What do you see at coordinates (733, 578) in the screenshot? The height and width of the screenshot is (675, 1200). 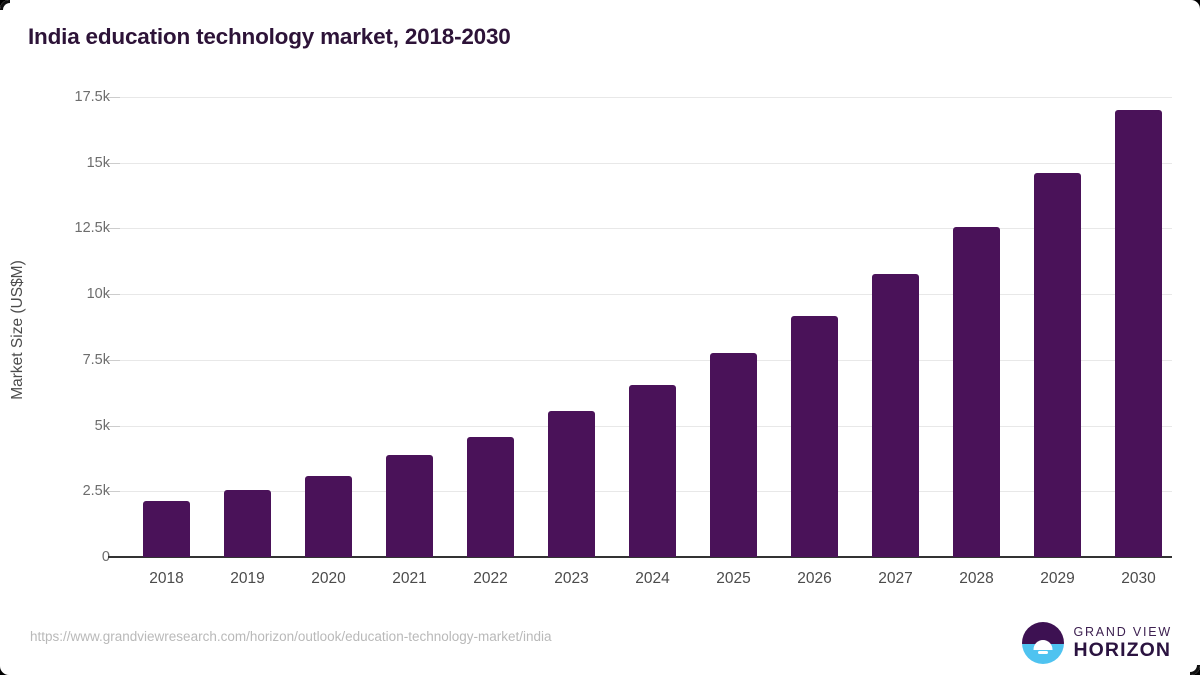 I see `x-tick-label-2025: 2025` at bounding box center [733, 578].